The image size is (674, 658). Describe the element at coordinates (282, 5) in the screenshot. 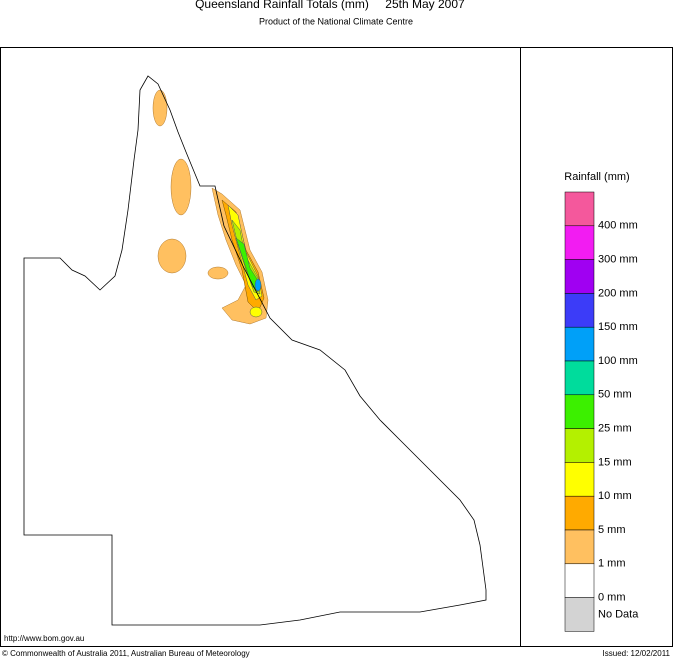

I see `map-title: Queensland Rainfall Totals (mm)` at that location.